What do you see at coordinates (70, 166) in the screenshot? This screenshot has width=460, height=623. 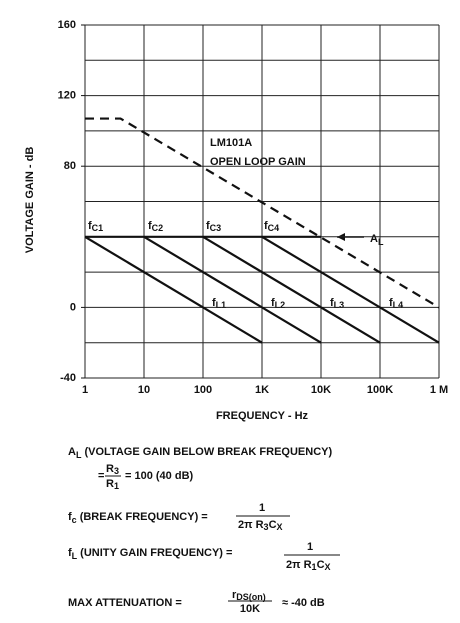 I see `y-tick-label: 80` at bounding box center [70, 166].